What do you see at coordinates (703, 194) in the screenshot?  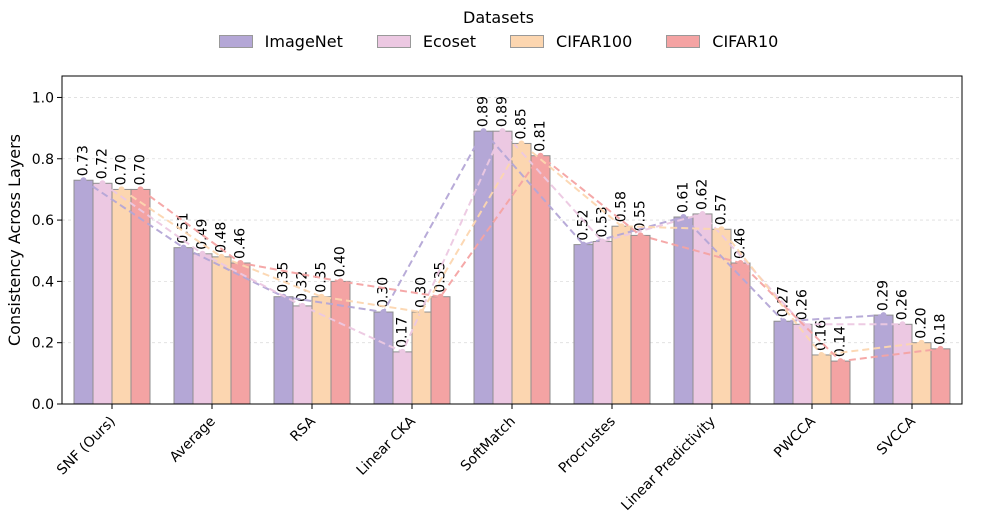 I see `data-label: 0.62` at bounding box center [703, 194].